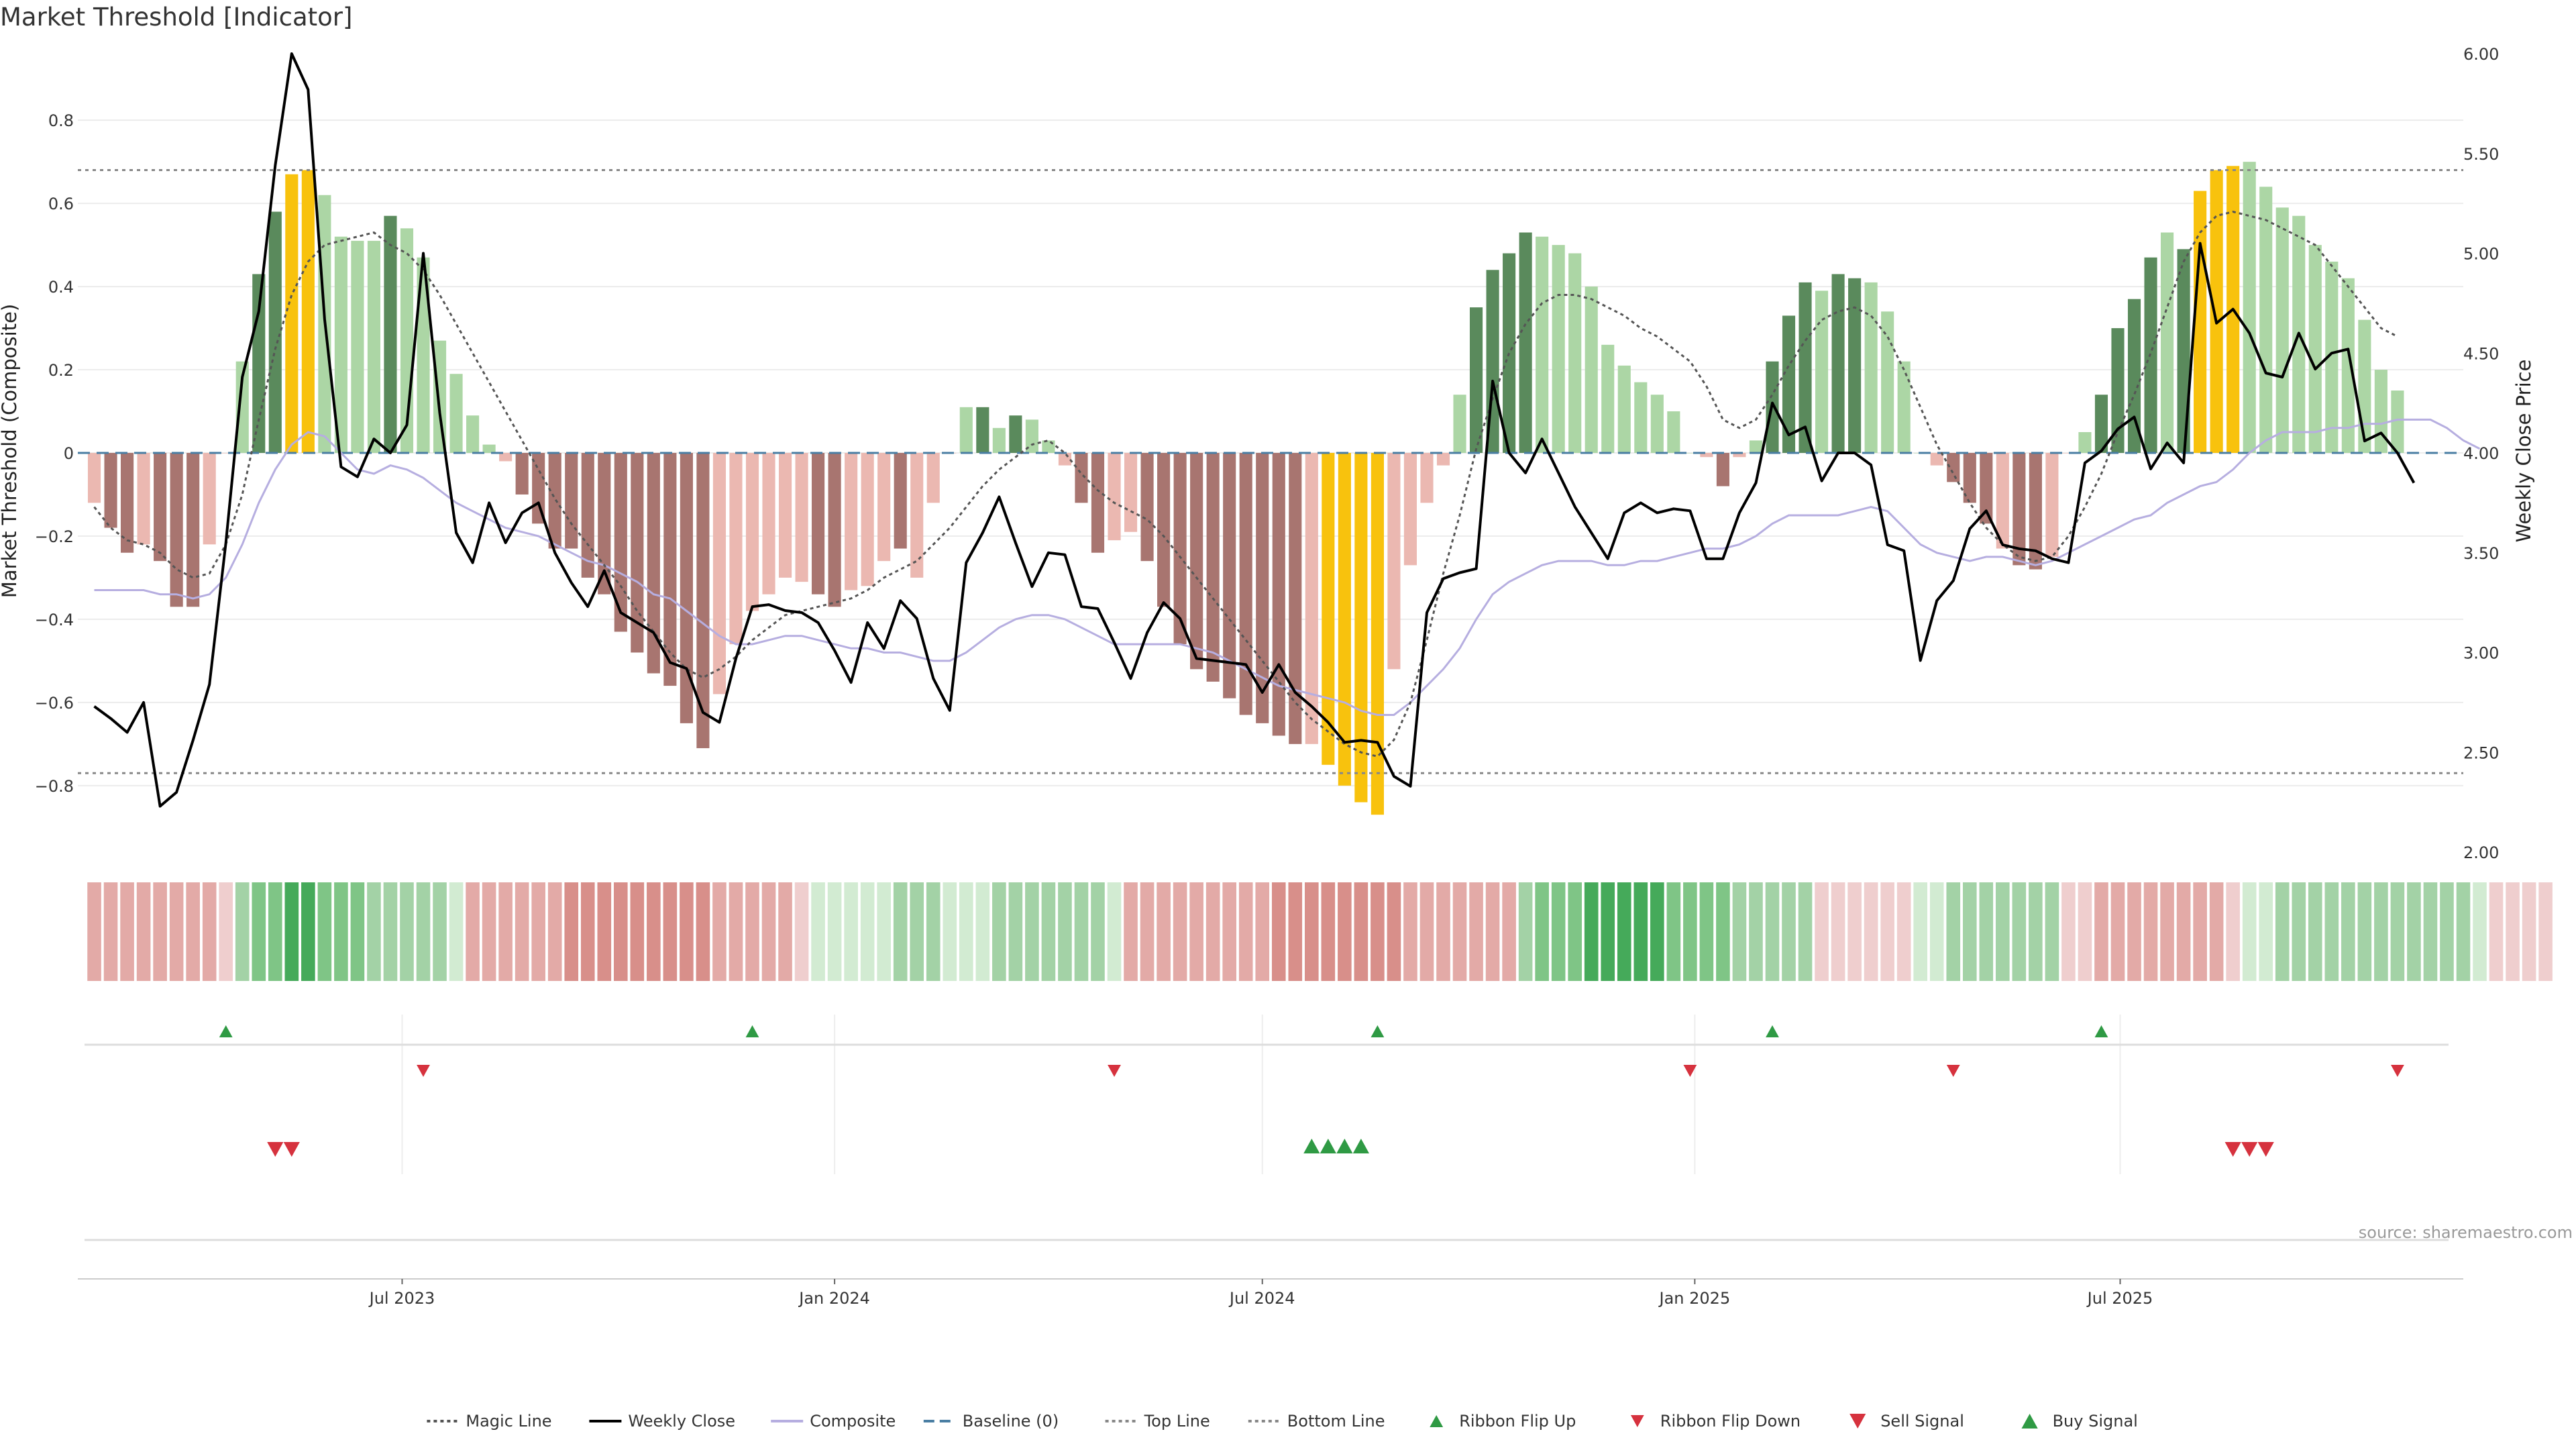  Describe the element at coordinates (2466, 1233) in the screenshot. I see `source-note: source: sharemaestro.com` at that location.